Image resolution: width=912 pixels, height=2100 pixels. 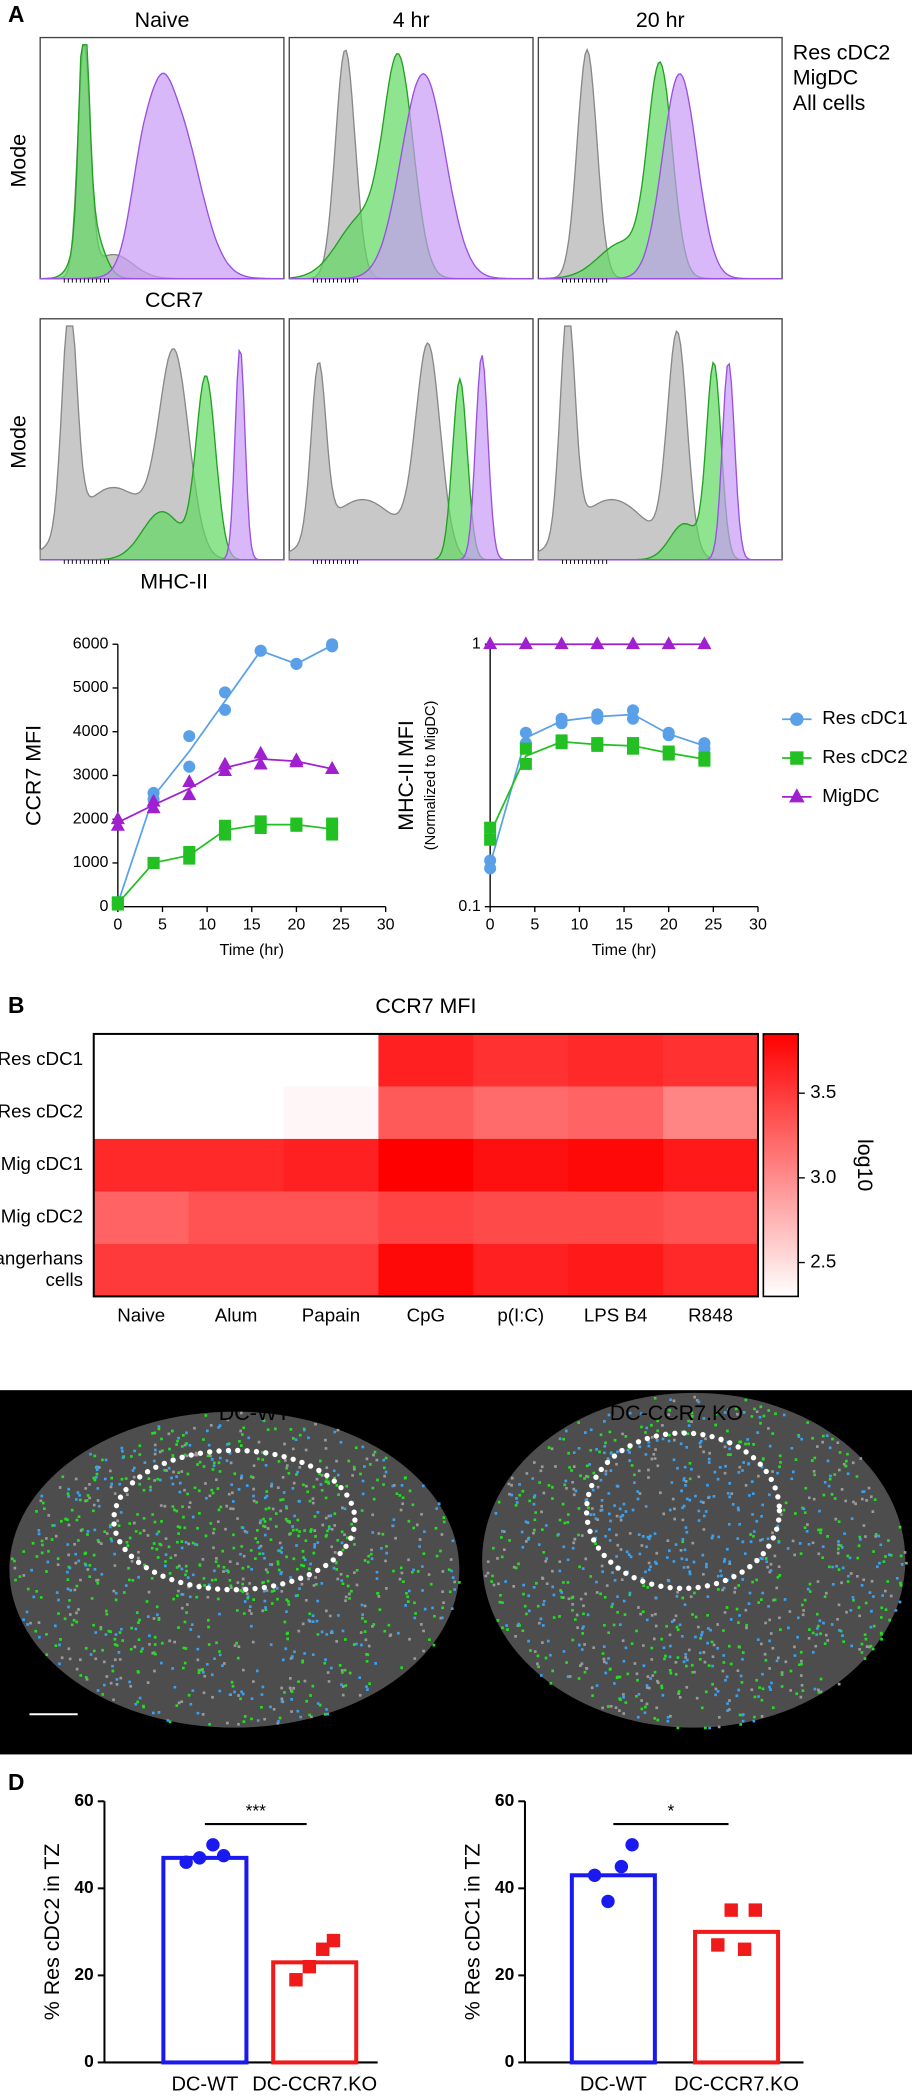 What do you see at coordinates (162, 20) in the screenshot?
I see `column-title: Naive` at bounding box center [162, 20].